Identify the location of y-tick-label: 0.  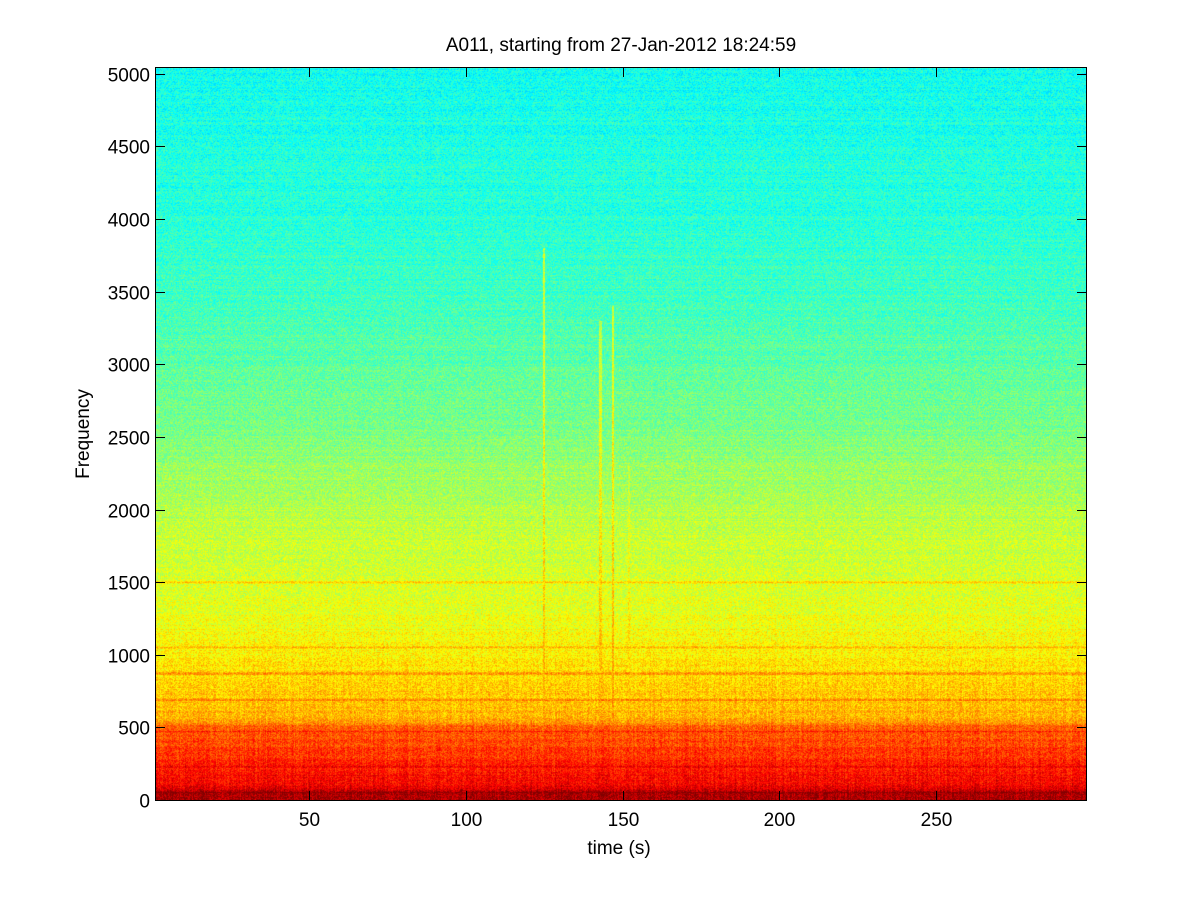
(144, 802).